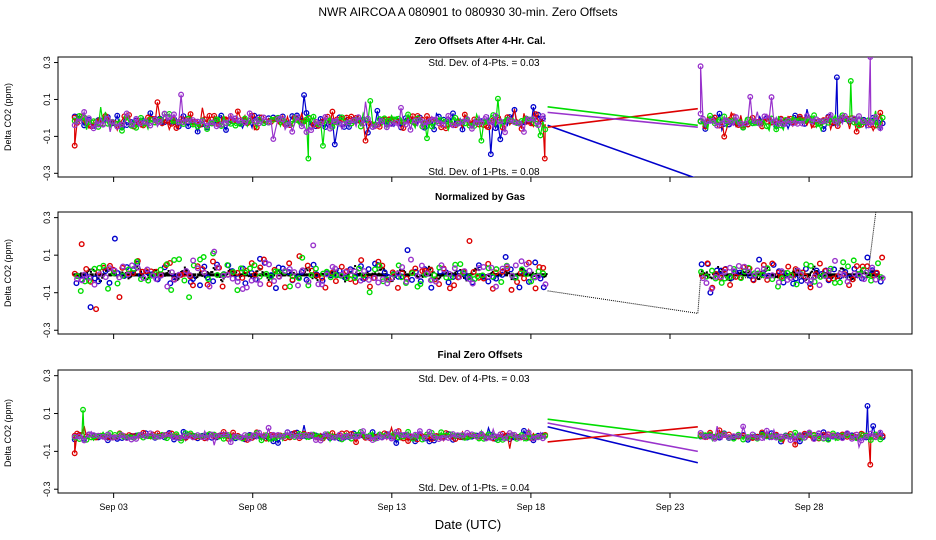 This screenshot has width=936, height=540. Describe the element at coordinates (47, 452) in the screenshot. I see `y-tick-label: -0.1` at that location.